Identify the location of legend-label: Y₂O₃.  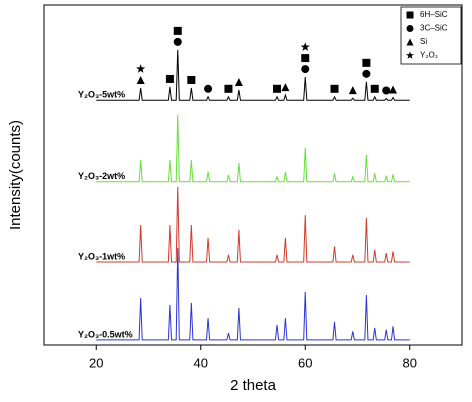
(429, 55).